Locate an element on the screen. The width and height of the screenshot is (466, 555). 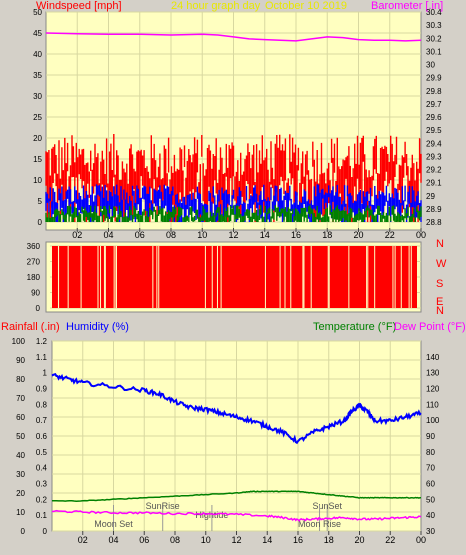
wind-tick-label: 20 is located at coordinates (37, 138).